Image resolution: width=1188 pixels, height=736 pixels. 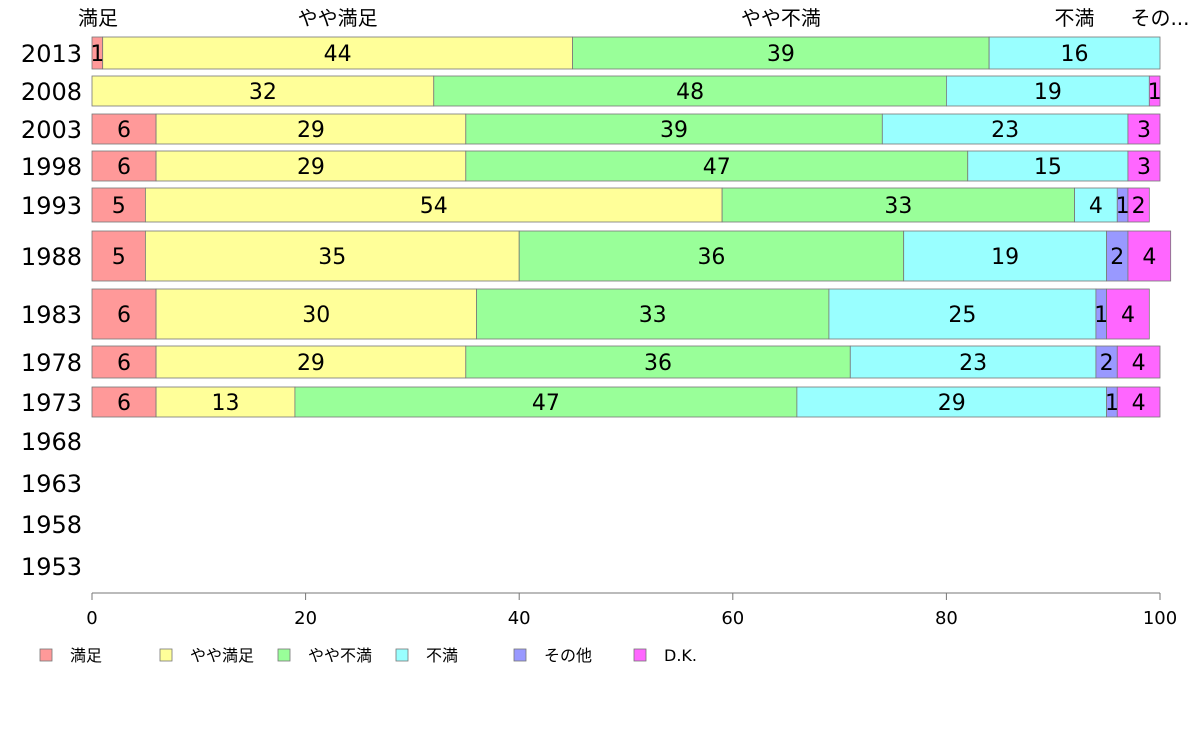 I want to click on x-tick-label: 60, so click(x=732, y=618).